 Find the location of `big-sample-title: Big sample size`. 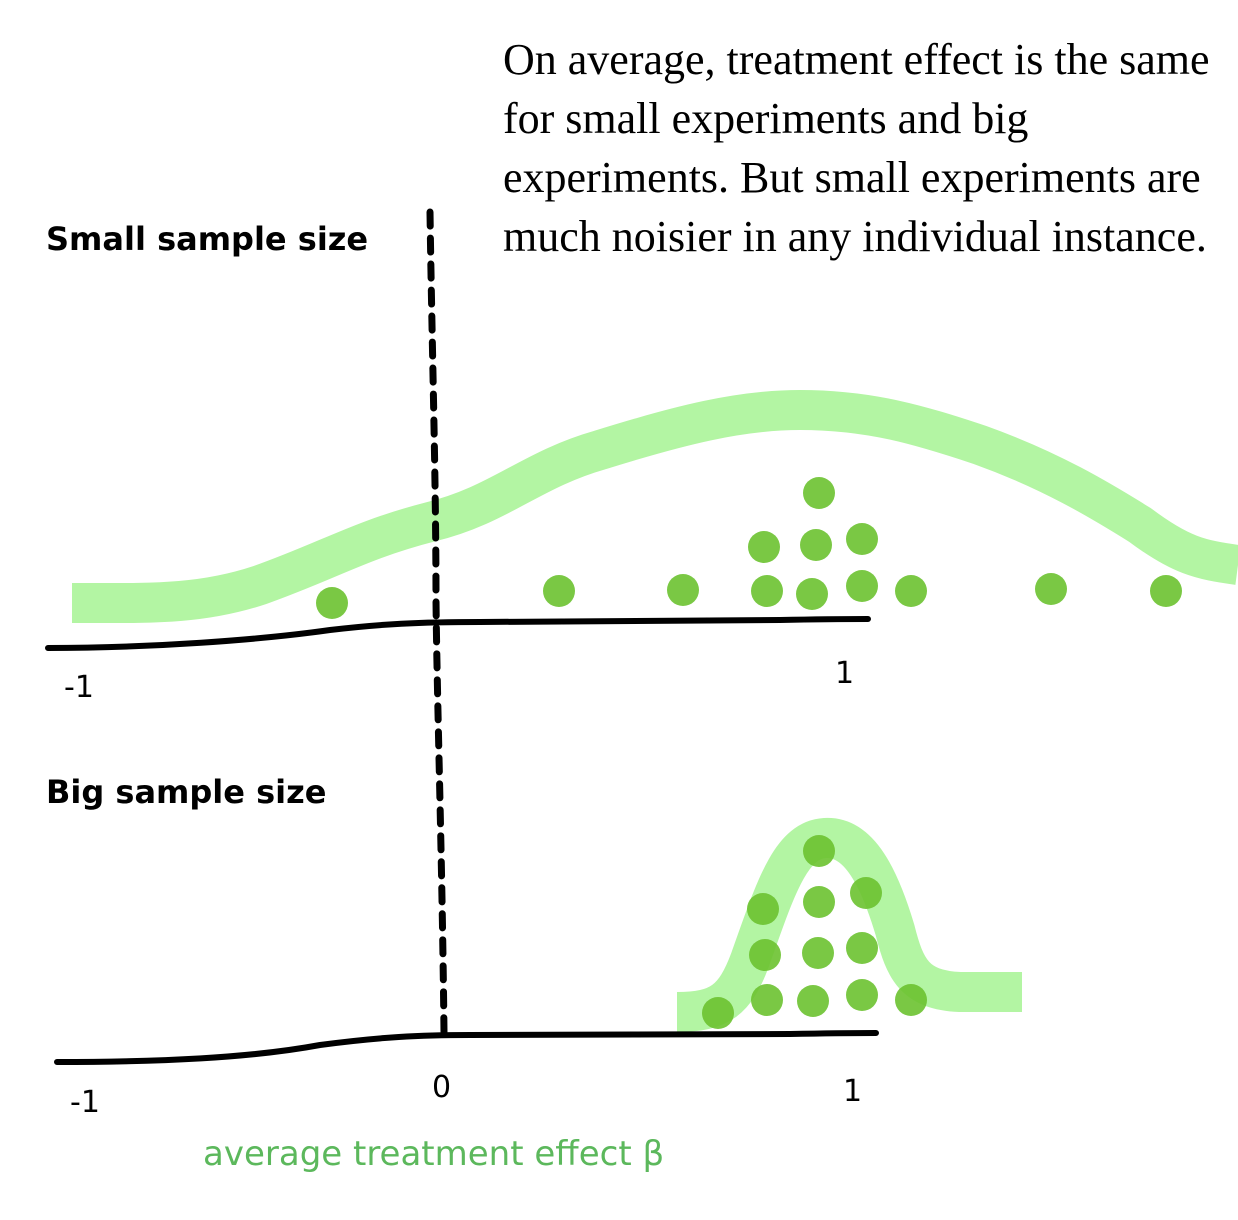

big-sample-title: Big sample size is located at coordinates (186, 792).